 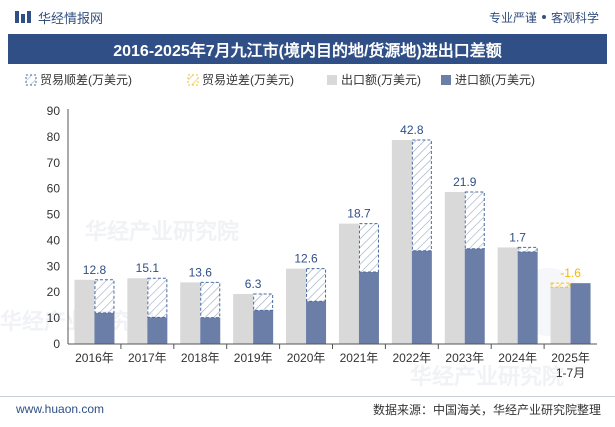 What do you see at coordinates (486, 409) in the screenshot?
I see `footer-source: 数据来源：中国海关，华经产业研究院整理` at bounding box center [486, 409].